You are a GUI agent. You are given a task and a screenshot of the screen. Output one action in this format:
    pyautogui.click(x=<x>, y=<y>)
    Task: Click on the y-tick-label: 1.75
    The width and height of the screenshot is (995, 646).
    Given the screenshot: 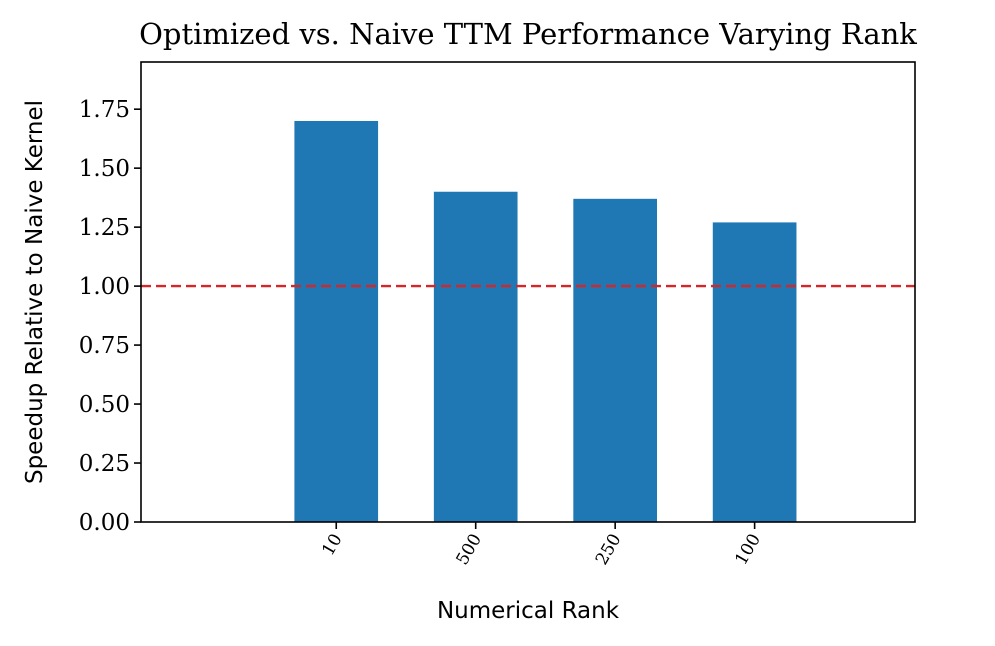 What is the action you would take?
    pyautogui.click(x=104, y=110)
    